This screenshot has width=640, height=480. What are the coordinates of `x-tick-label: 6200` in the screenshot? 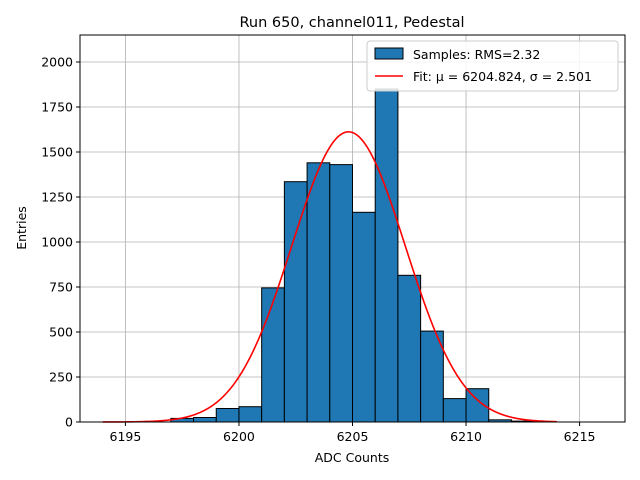 It's located at (239, 436).